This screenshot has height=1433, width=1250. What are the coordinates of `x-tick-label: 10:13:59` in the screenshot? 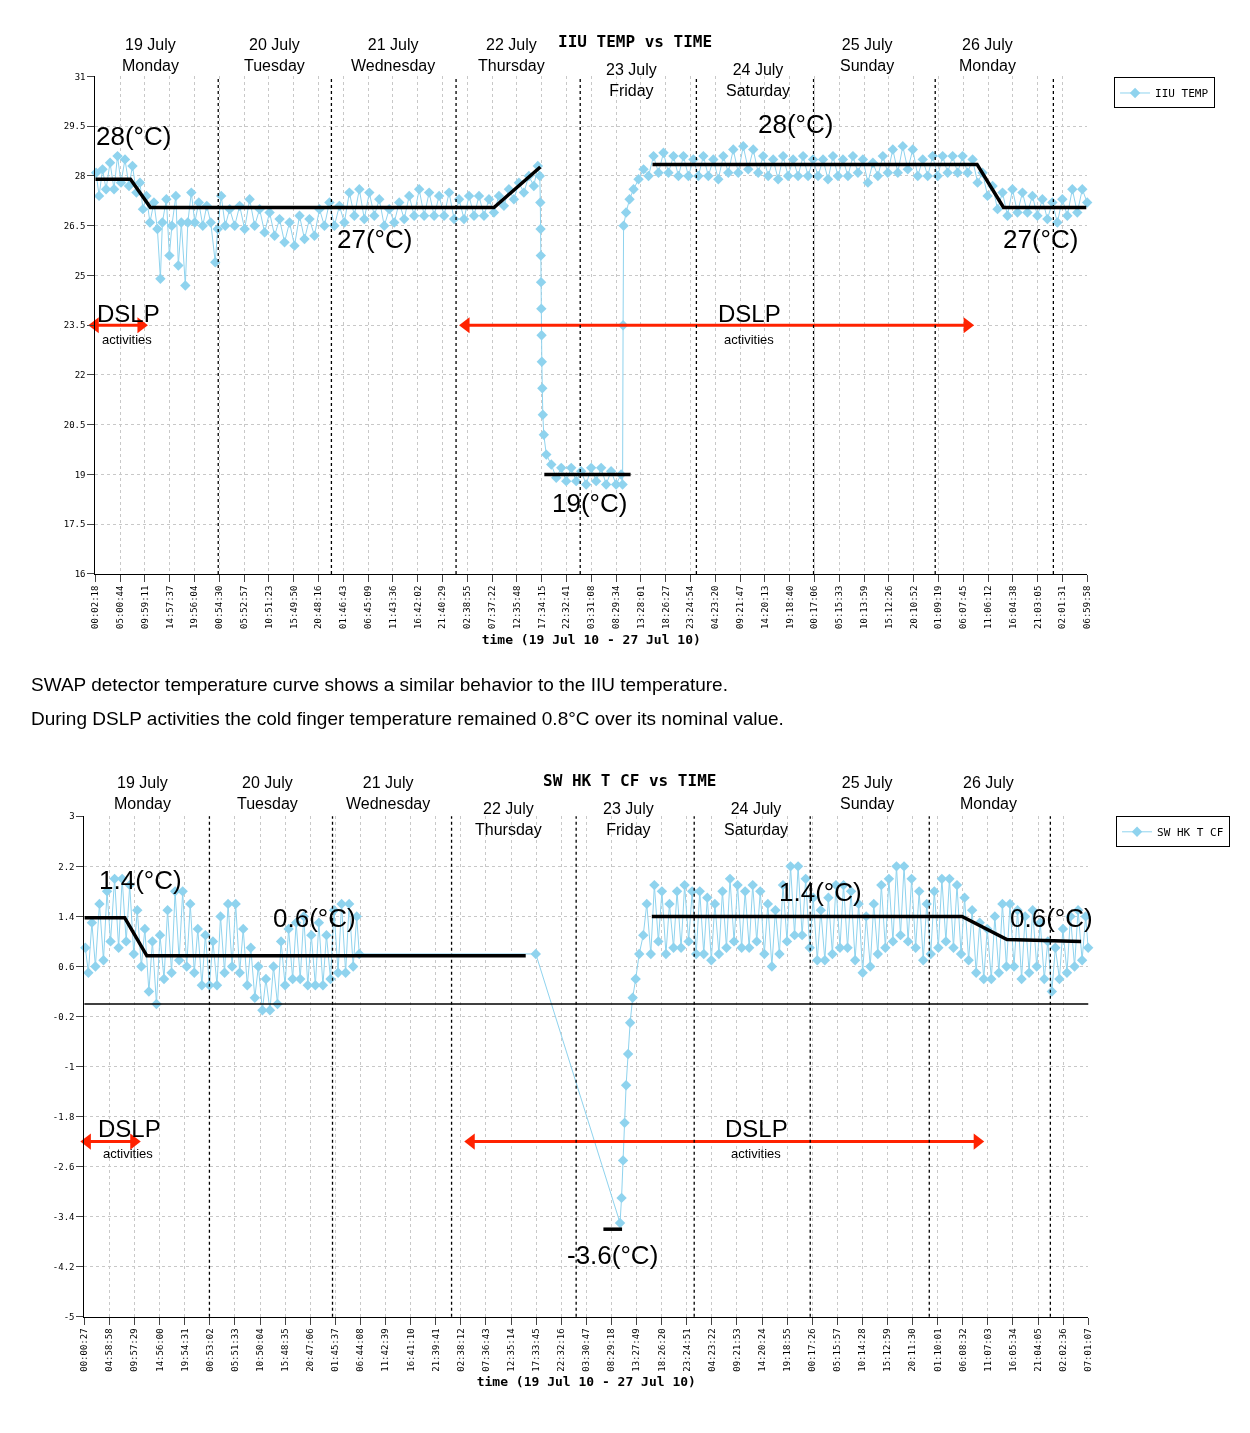 It's located at (864, 607).